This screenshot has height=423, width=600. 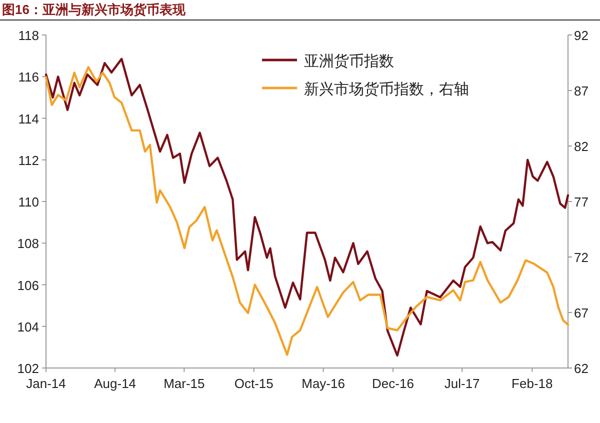 What do you see at coordinates (581, 313) in the screenshot?
I see `y2-tick-label: 67` at bounding box center [581, 313].